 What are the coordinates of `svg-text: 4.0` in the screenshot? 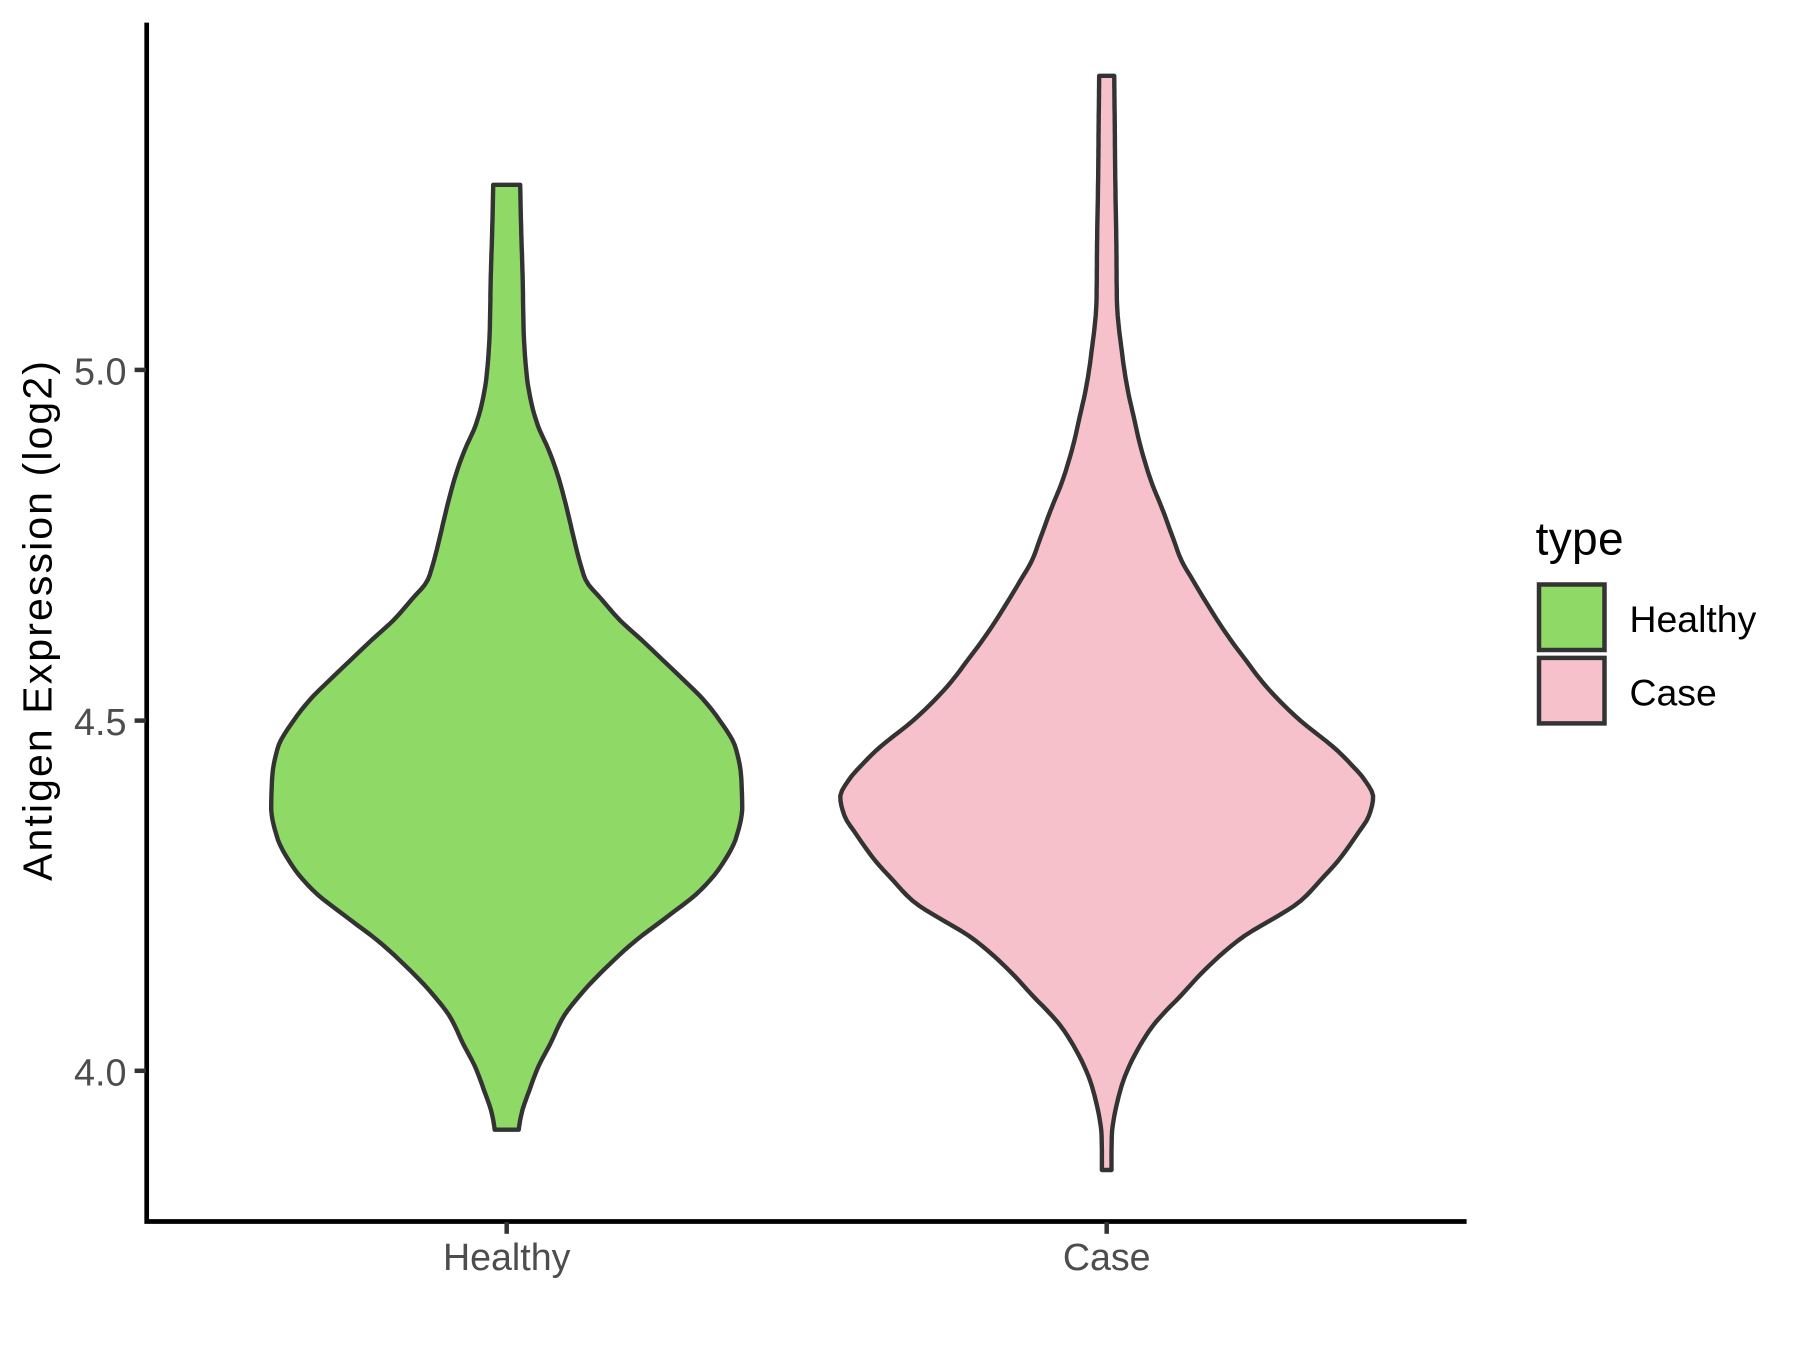 It's located at (100, 1073).